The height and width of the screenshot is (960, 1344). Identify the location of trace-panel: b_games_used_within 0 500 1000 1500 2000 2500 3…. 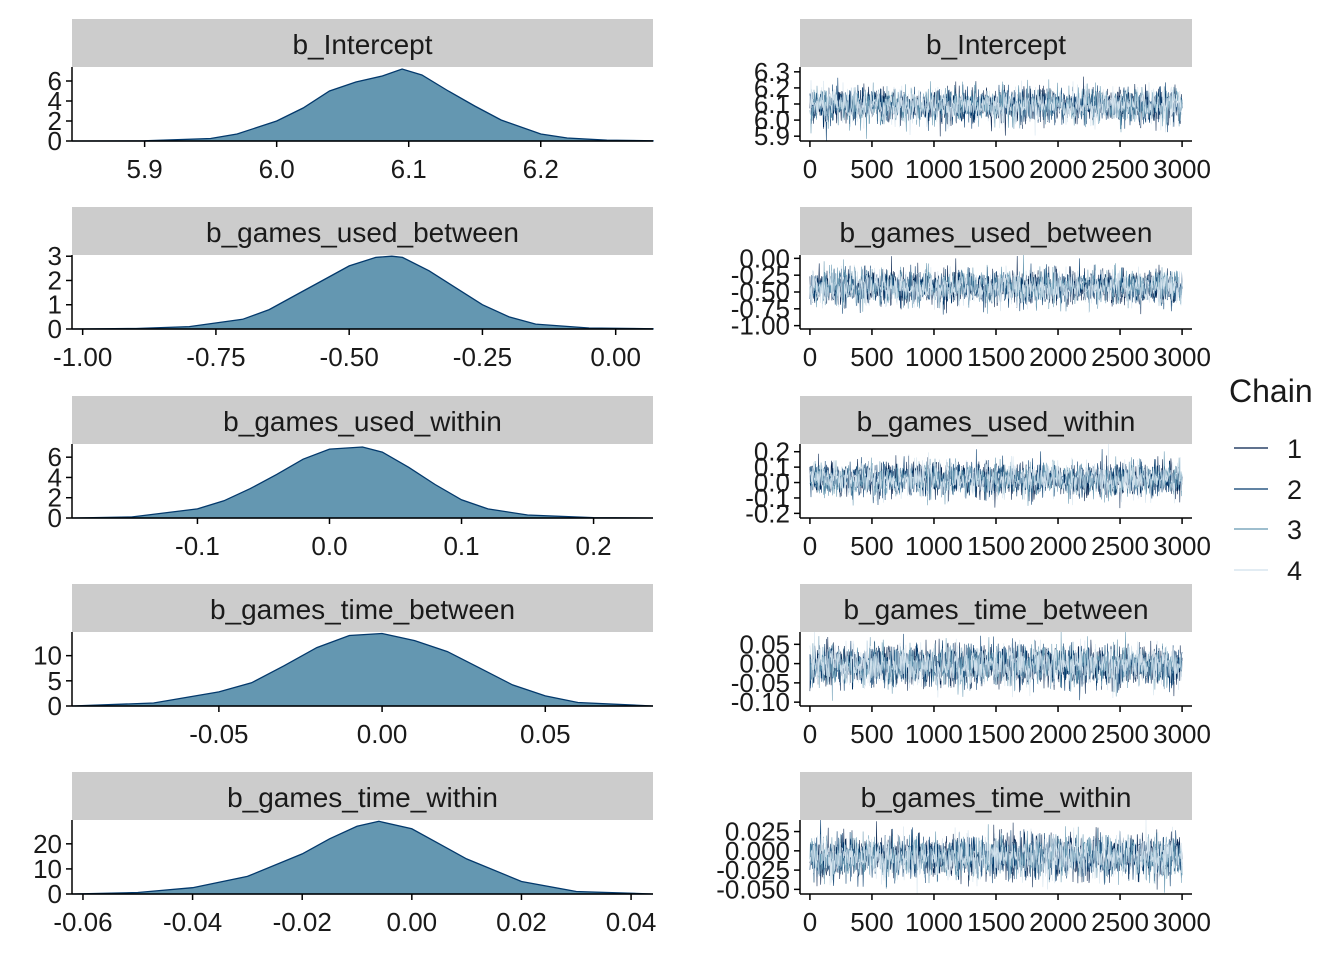
(978, 478).